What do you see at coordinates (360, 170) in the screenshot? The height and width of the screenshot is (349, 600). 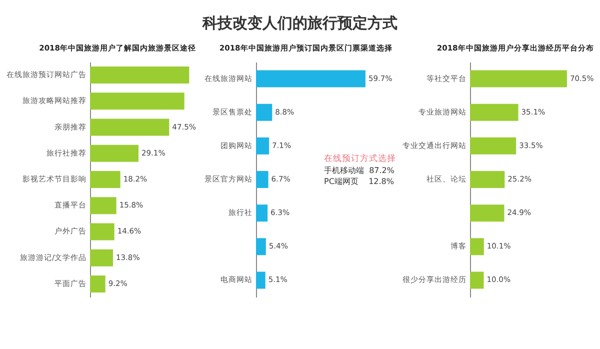 I see `annotation: 手机移动端 87.2%` at bounding box center [360, 170].